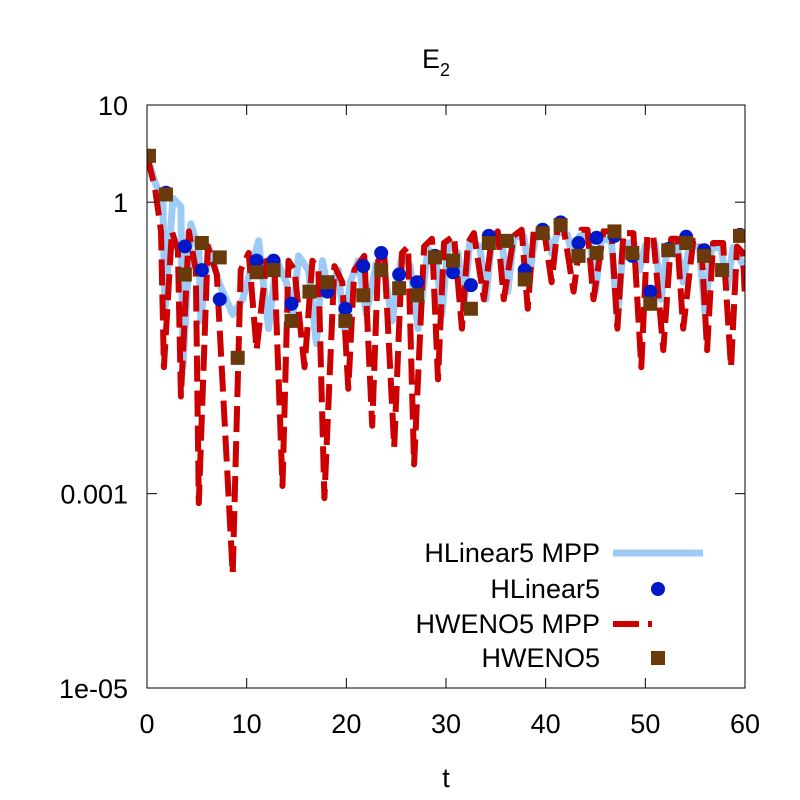 The image size is (800, 800). I want to click on legend-item-hlinear5-mpp: HLinear5 MPP, so click(563, 553).